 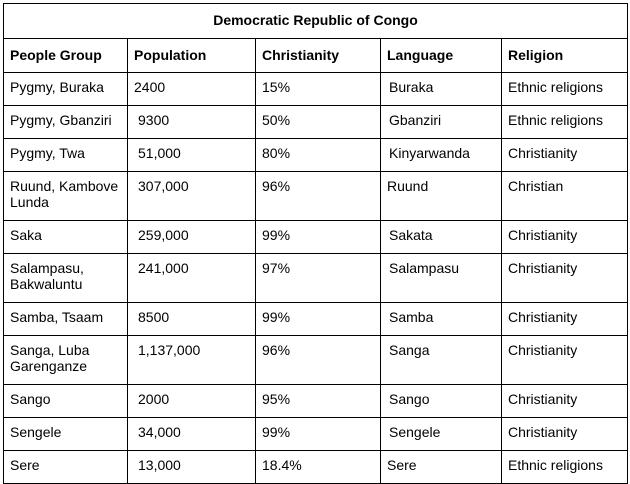 I want to click on cell-christianity: 15%, so click(x=318, y=89).